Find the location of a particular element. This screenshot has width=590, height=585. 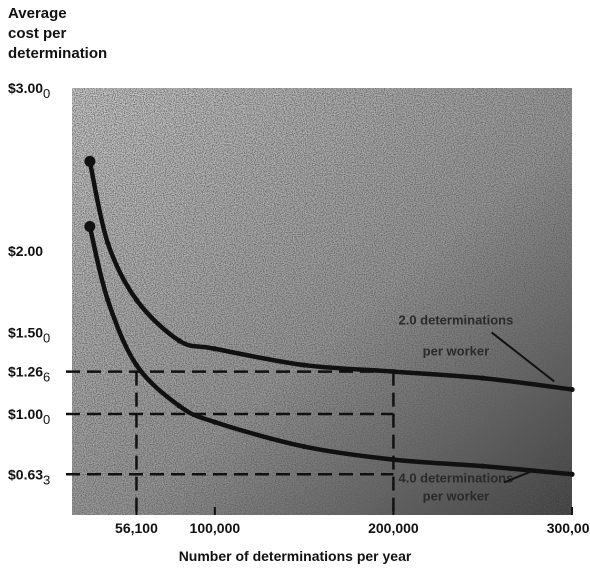

x-tick-labels: 56,100 100,000 200,000 300,000 is located at coordinates (352, 521).